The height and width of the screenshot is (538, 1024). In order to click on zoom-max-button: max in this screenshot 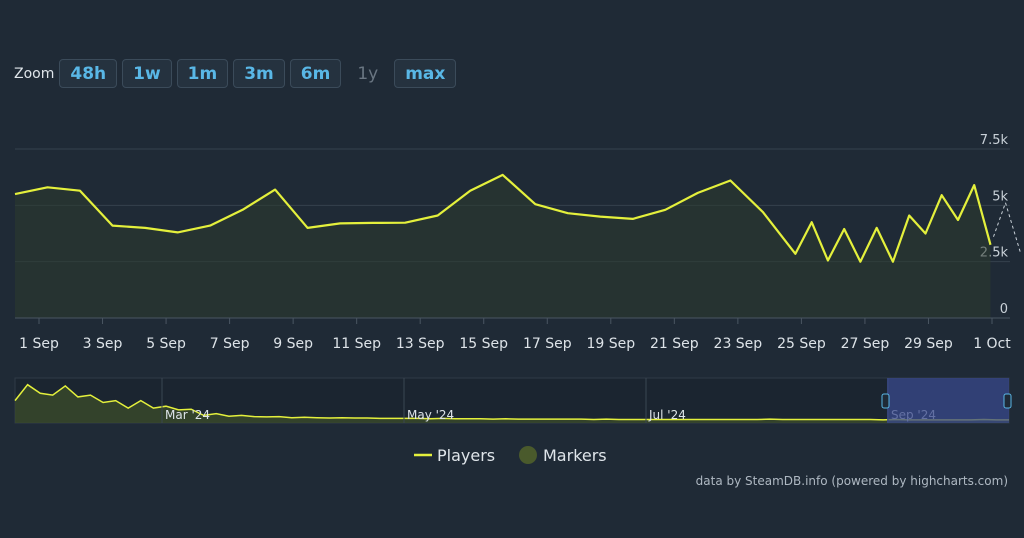, I will do `click(425, 73)`.